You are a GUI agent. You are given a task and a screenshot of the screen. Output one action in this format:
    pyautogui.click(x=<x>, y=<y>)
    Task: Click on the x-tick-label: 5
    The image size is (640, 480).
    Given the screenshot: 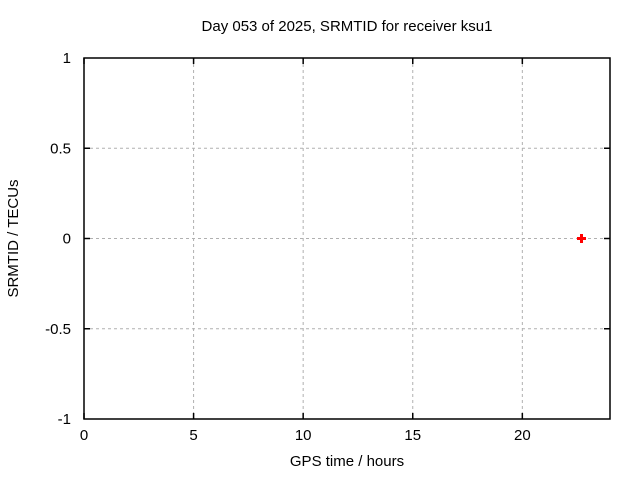 What is the action you would take?
    pyautogui.click(x=193, y=435)
    